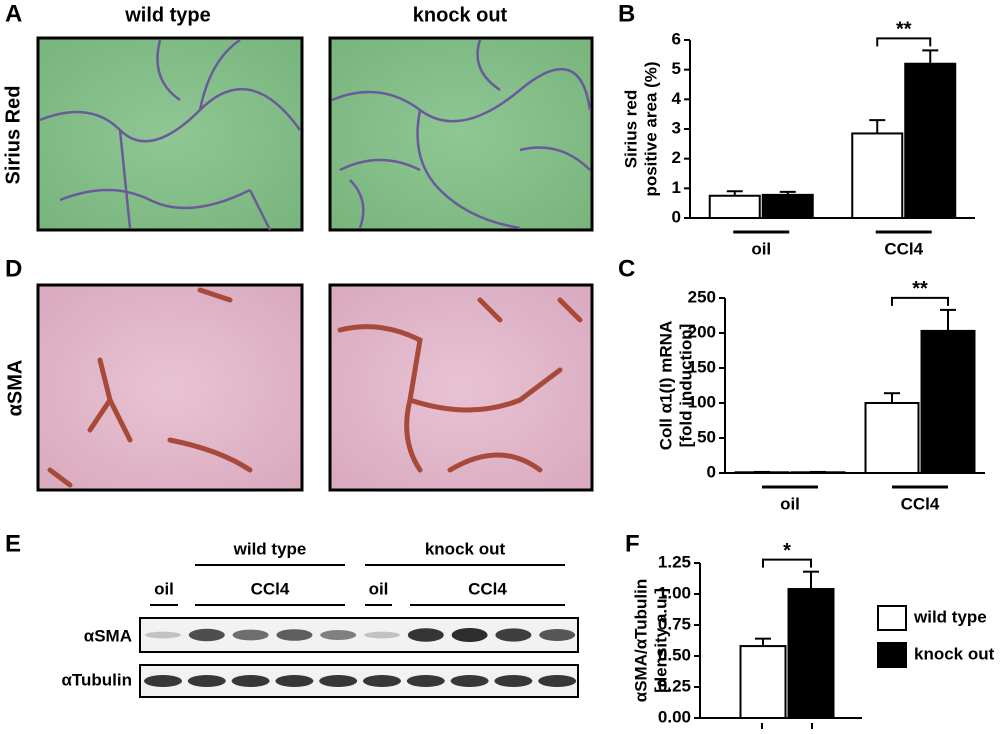 The width and height of the screenshot is (1000, 734). I want to click on y-axis-label: [density a.u.], so click(660, 640).